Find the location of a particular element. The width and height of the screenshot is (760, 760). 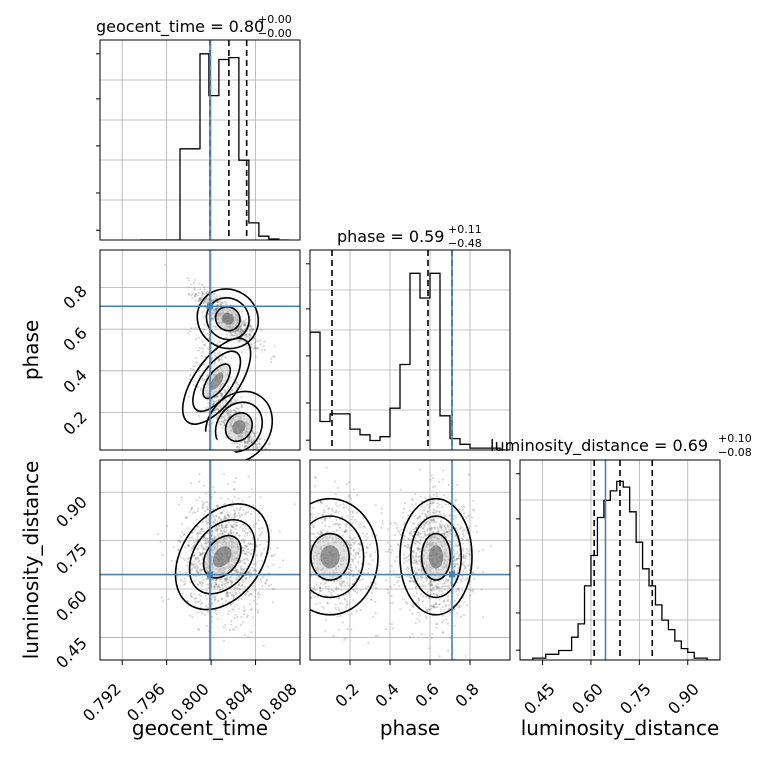

xtick-label-phase-1: 0.4 is located at coordinates (386, 694).